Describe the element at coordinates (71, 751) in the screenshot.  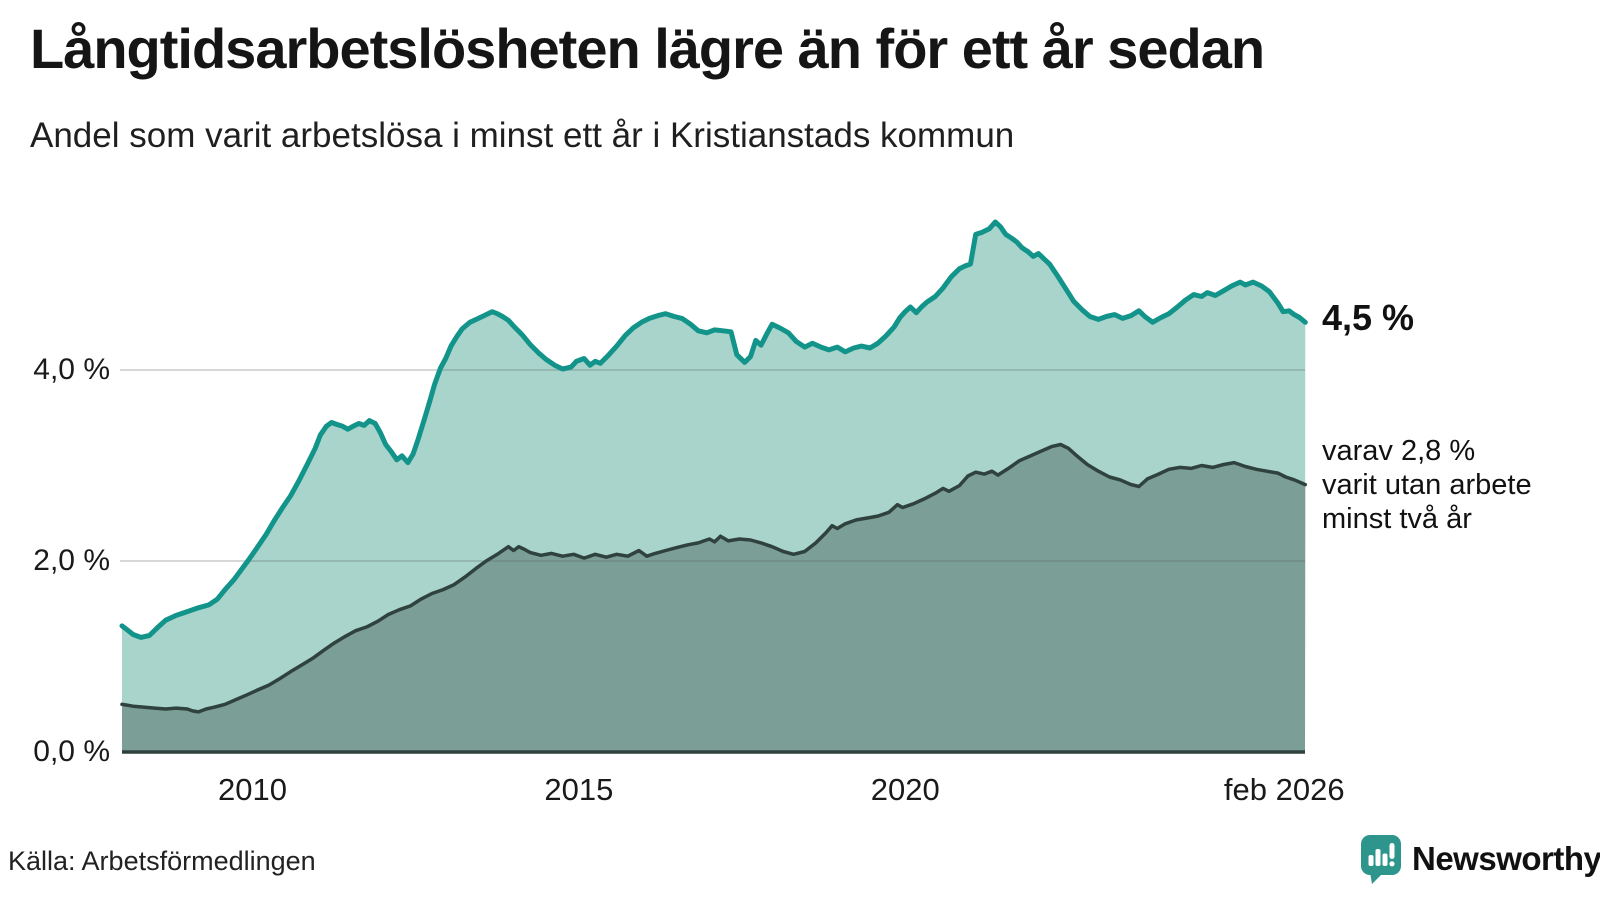
I see `y-axis-label: 0,0 %` at that location.